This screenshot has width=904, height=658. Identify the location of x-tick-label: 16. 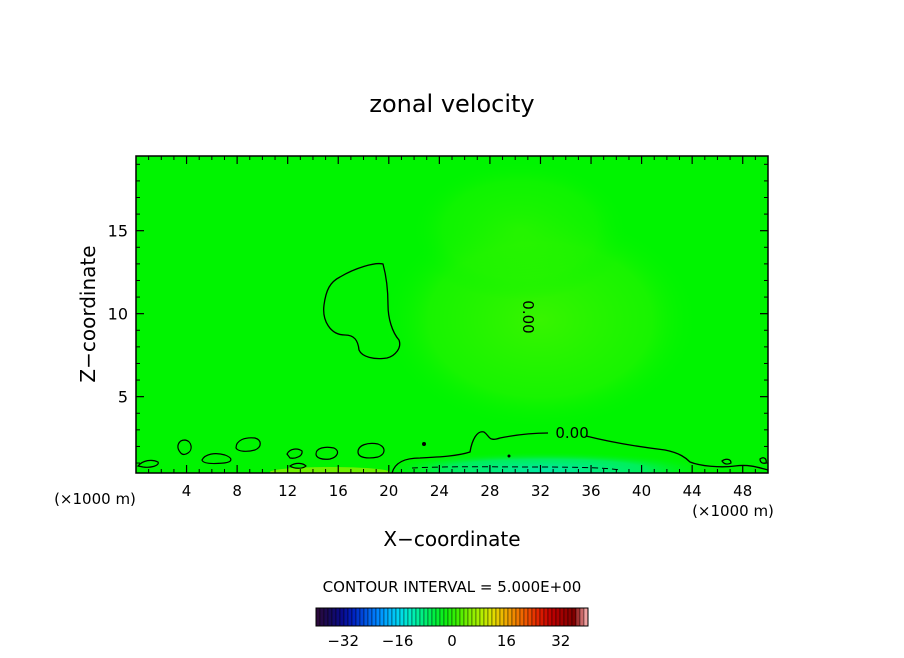
(338, 491).